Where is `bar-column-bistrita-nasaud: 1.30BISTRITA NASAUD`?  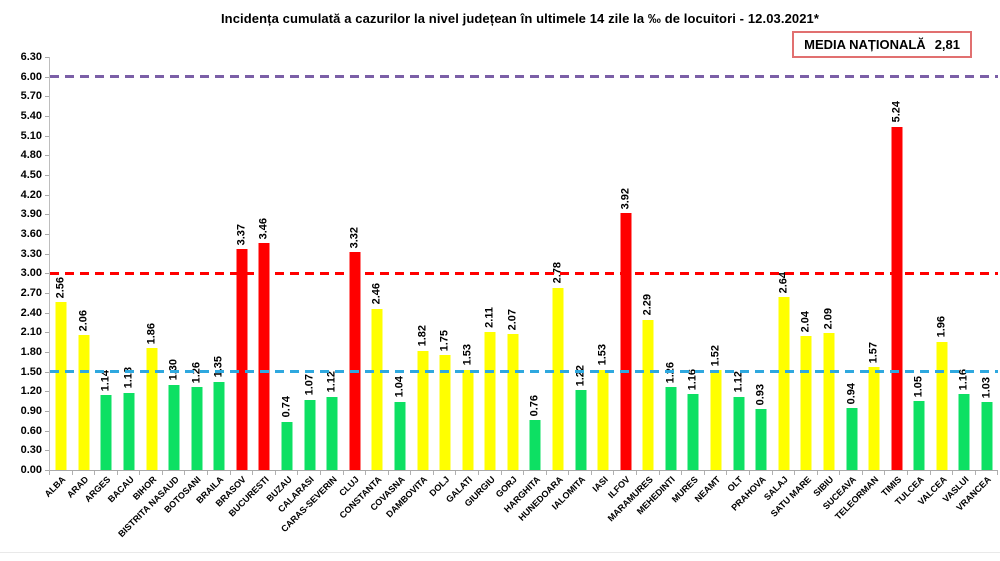 bar-column-bistrita-nasaud: 1.30BISTRITA NASAUD is located at coordinates (151, 298).